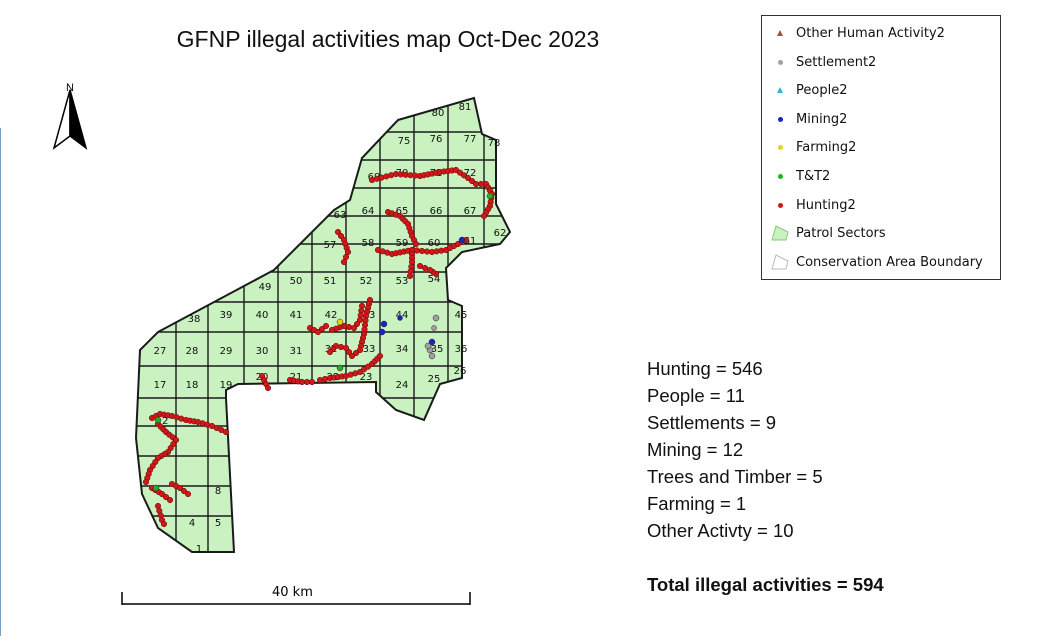 The width and height of the screenshot is (1042, 636). I want to click on sector-label: 44, so click(402, 315).